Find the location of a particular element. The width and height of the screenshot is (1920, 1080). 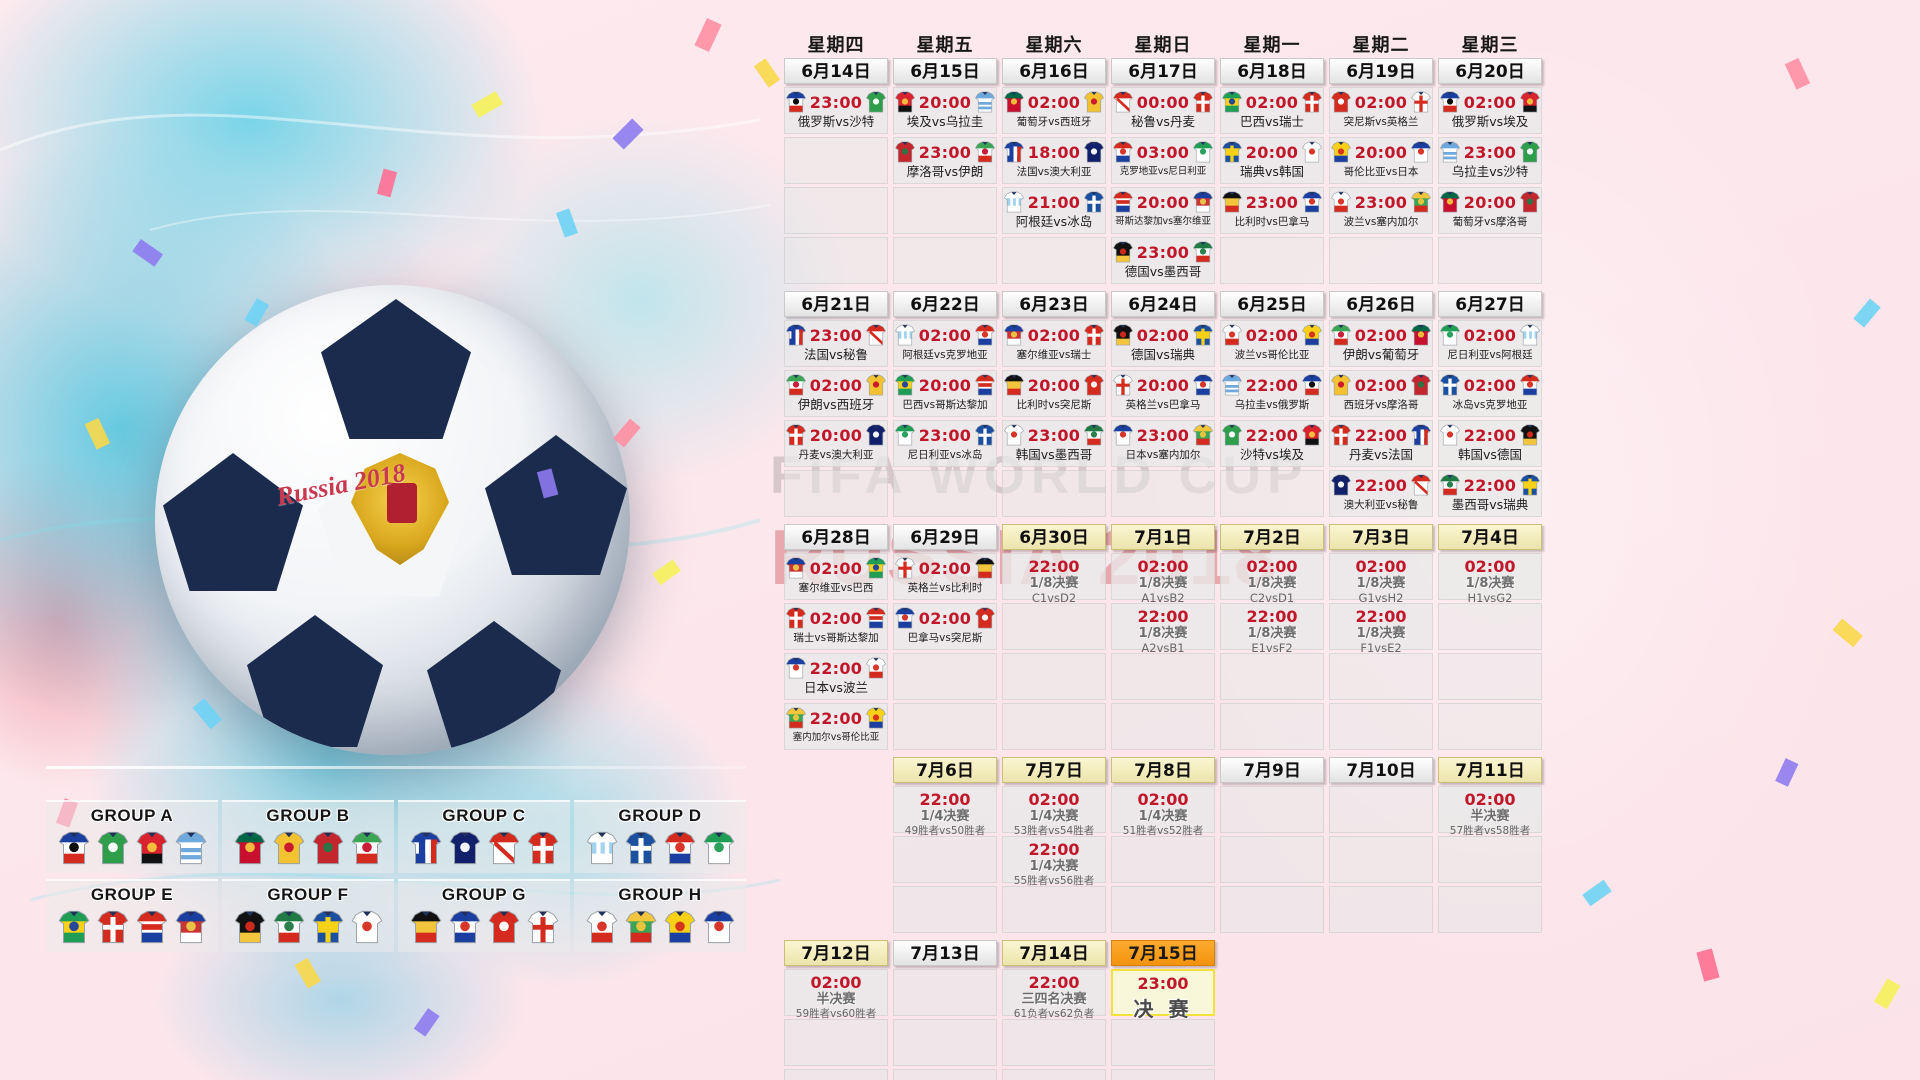

group-match-cell: 22:00 乌拉圭vs俄罗斯 is located at coordinates (1272, 393).